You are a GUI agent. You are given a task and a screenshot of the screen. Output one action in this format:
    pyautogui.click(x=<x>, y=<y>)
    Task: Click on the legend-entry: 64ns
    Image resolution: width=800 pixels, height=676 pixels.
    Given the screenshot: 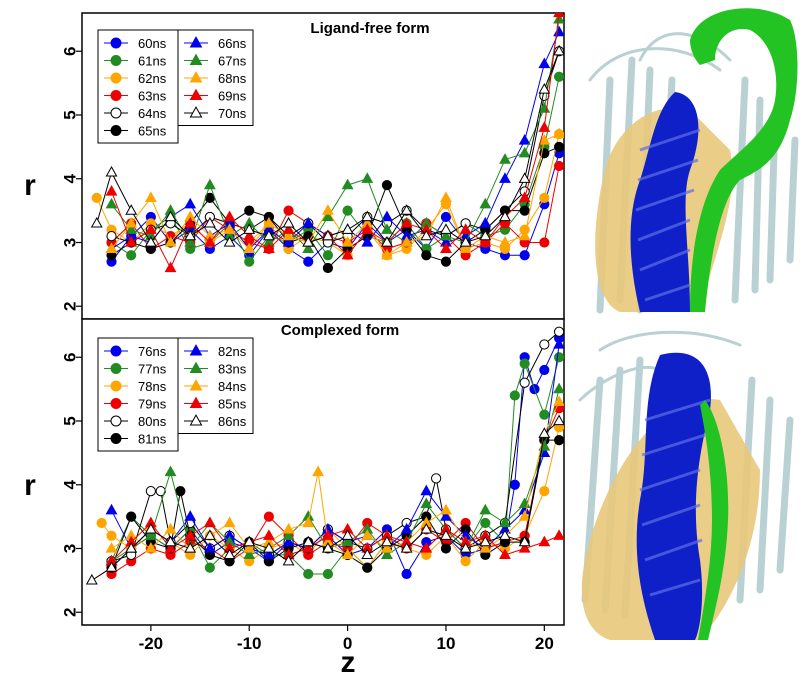 What is the action you would take?
    pyautogui.click(x=135, y=113)
    